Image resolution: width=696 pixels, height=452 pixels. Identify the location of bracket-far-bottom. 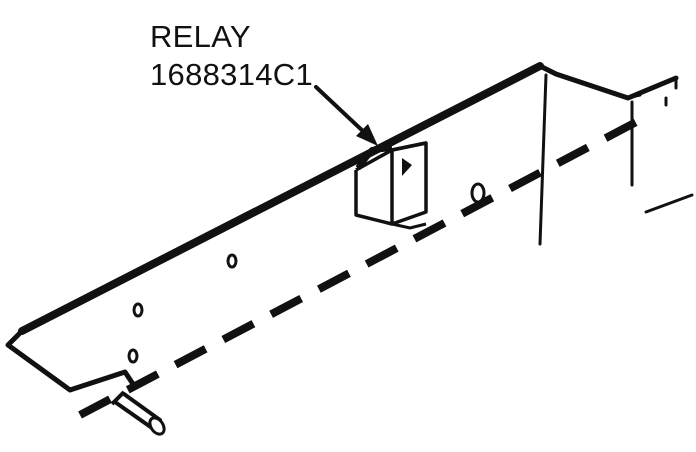
(669, 203).